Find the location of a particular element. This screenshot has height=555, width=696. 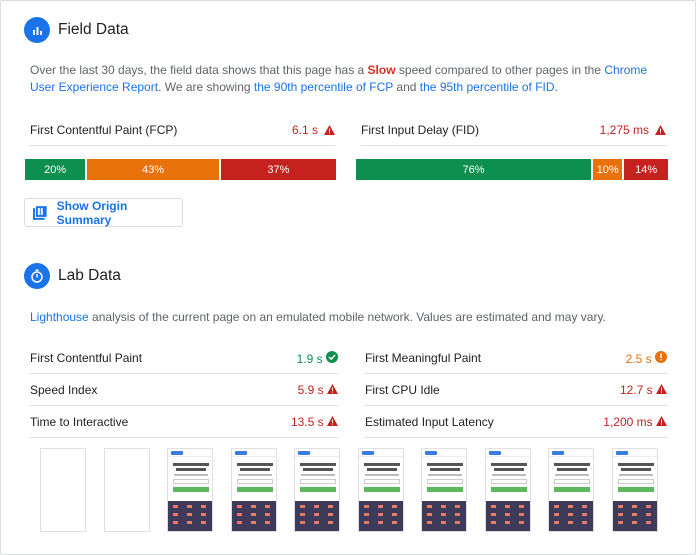

lab-metric-tti: Time to Interactive 13.5 s is located at coordinates (184, 421).